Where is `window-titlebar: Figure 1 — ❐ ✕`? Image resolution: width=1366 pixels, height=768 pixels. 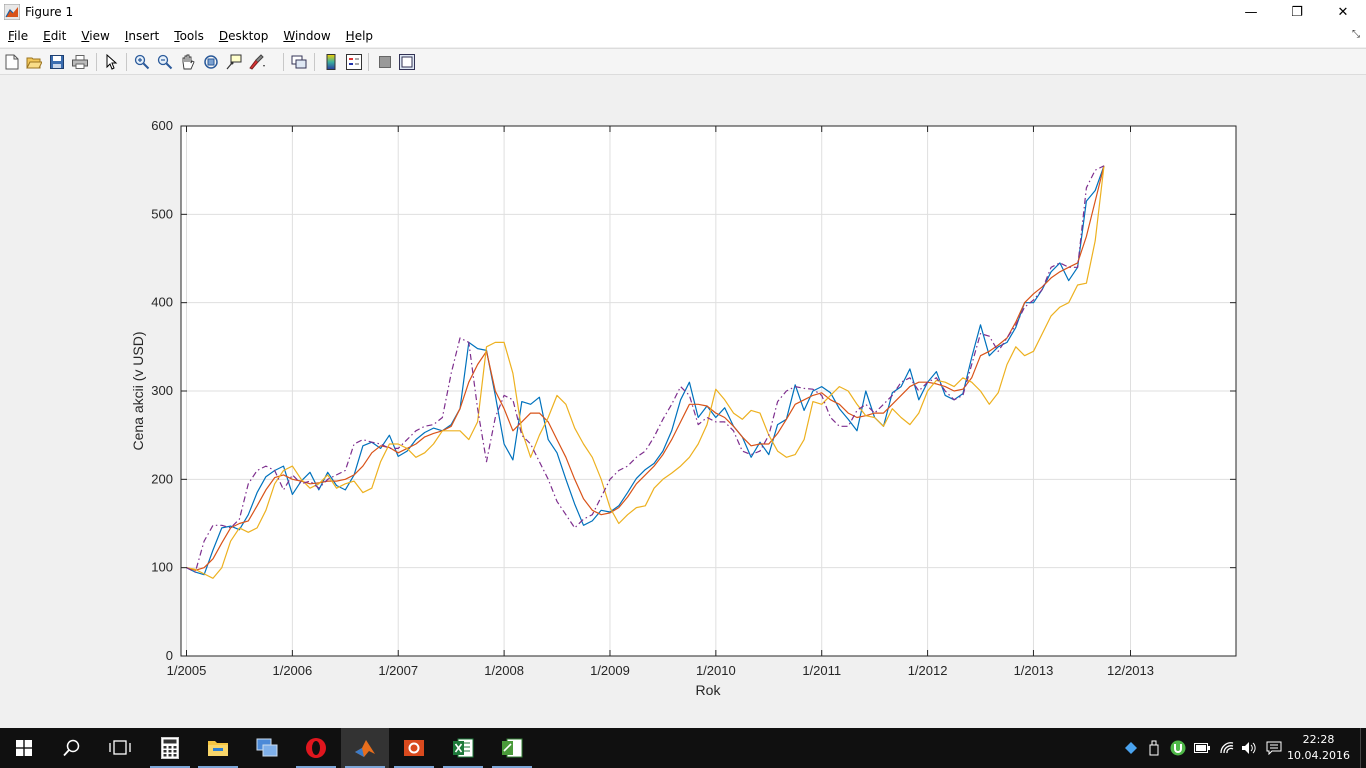 window-titlebar: Figure 1 — ❐ ✕ is located at coordinates (683, 12).